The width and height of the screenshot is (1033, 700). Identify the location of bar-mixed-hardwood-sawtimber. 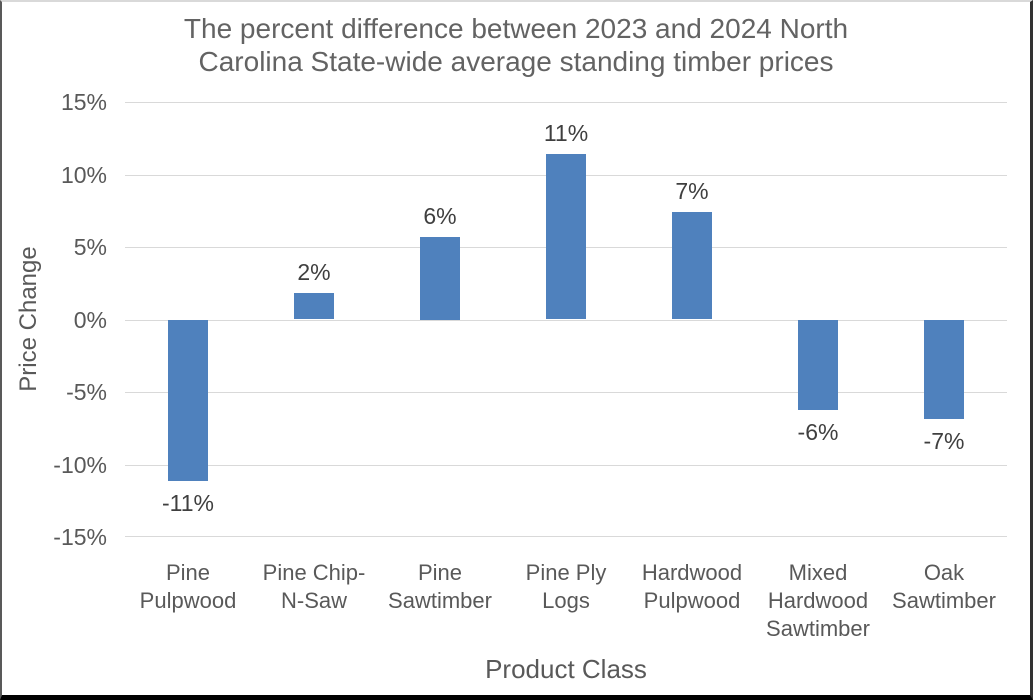
(818, 365).